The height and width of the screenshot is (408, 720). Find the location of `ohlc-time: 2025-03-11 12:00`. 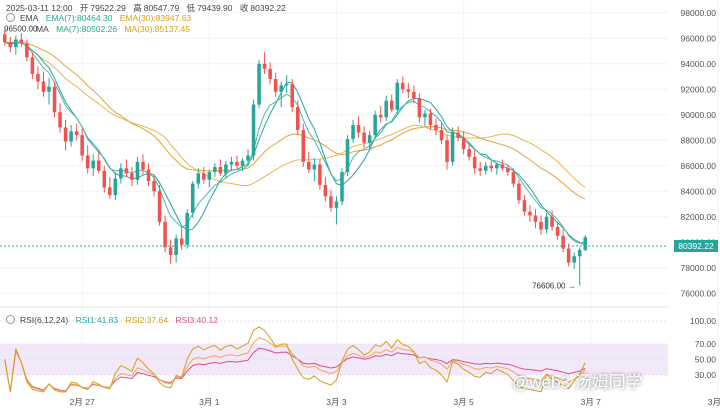

ohlc-time: 2025-03-11 12:00 is located at coordinates (39, 8).